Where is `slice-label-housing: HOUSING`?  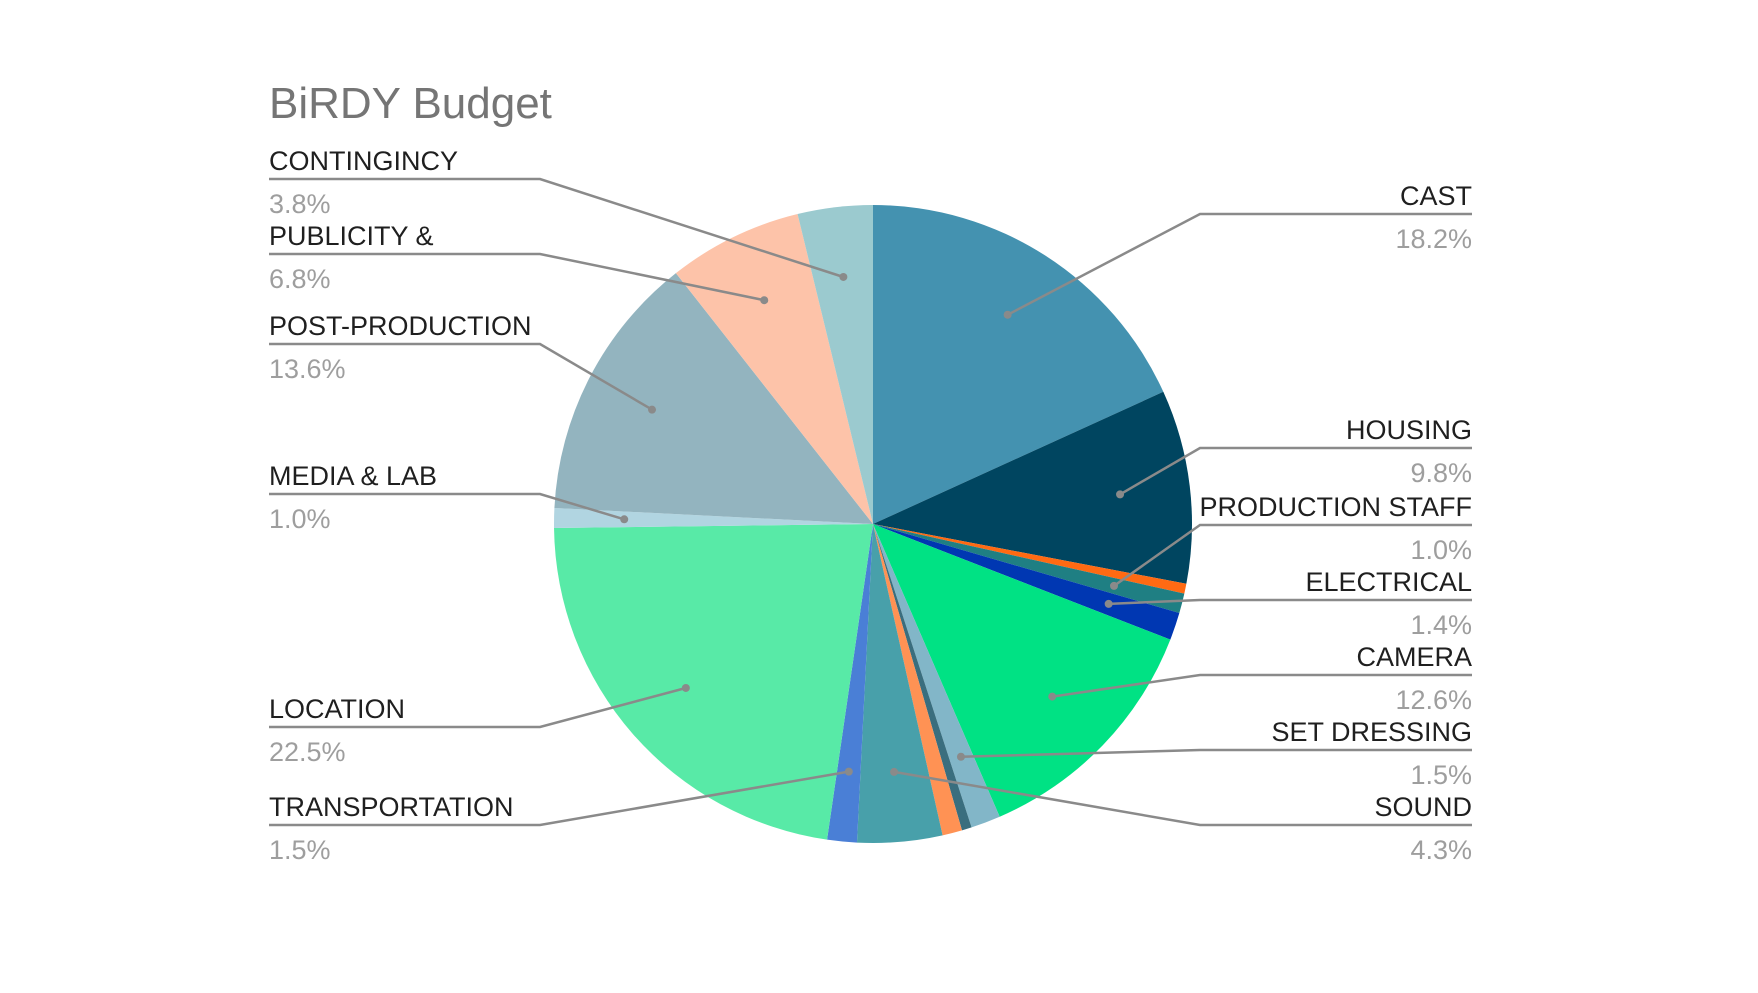
slice-label-housing: HOUSING is located at coordinates (1409, 430).